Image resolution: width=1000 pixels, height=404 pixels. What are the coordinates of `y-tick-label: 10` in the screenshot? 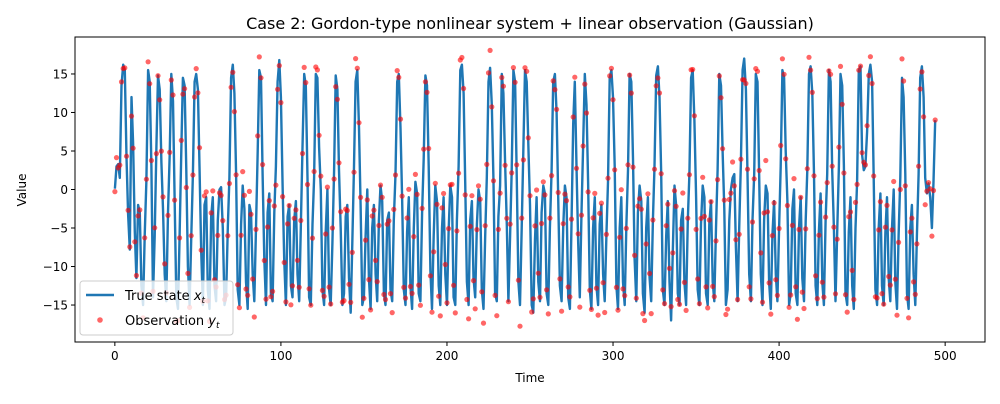 It's located at (60, 113).